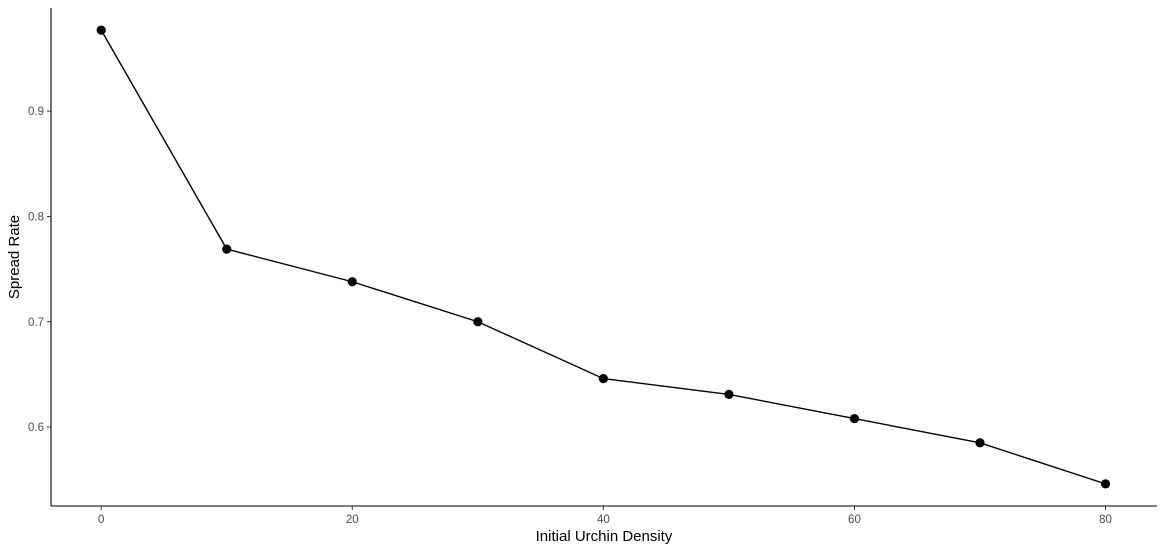 The height and width of the screenshot is (551, 1165). Describe the element at coordinates (1105, 520) in the screenshot. I see `x-tick-label: 80` at that location.